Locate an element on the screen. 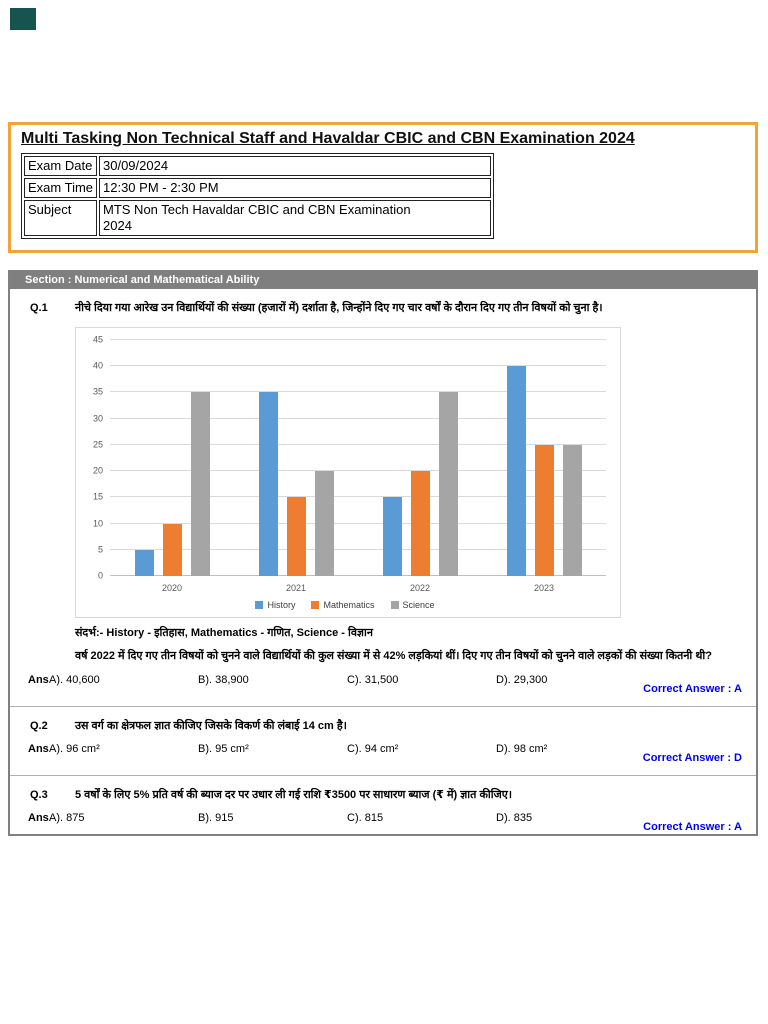 The height and width of the screenshot is (1024, 768). bar-science-2021 is located at coordinates (324, 523).